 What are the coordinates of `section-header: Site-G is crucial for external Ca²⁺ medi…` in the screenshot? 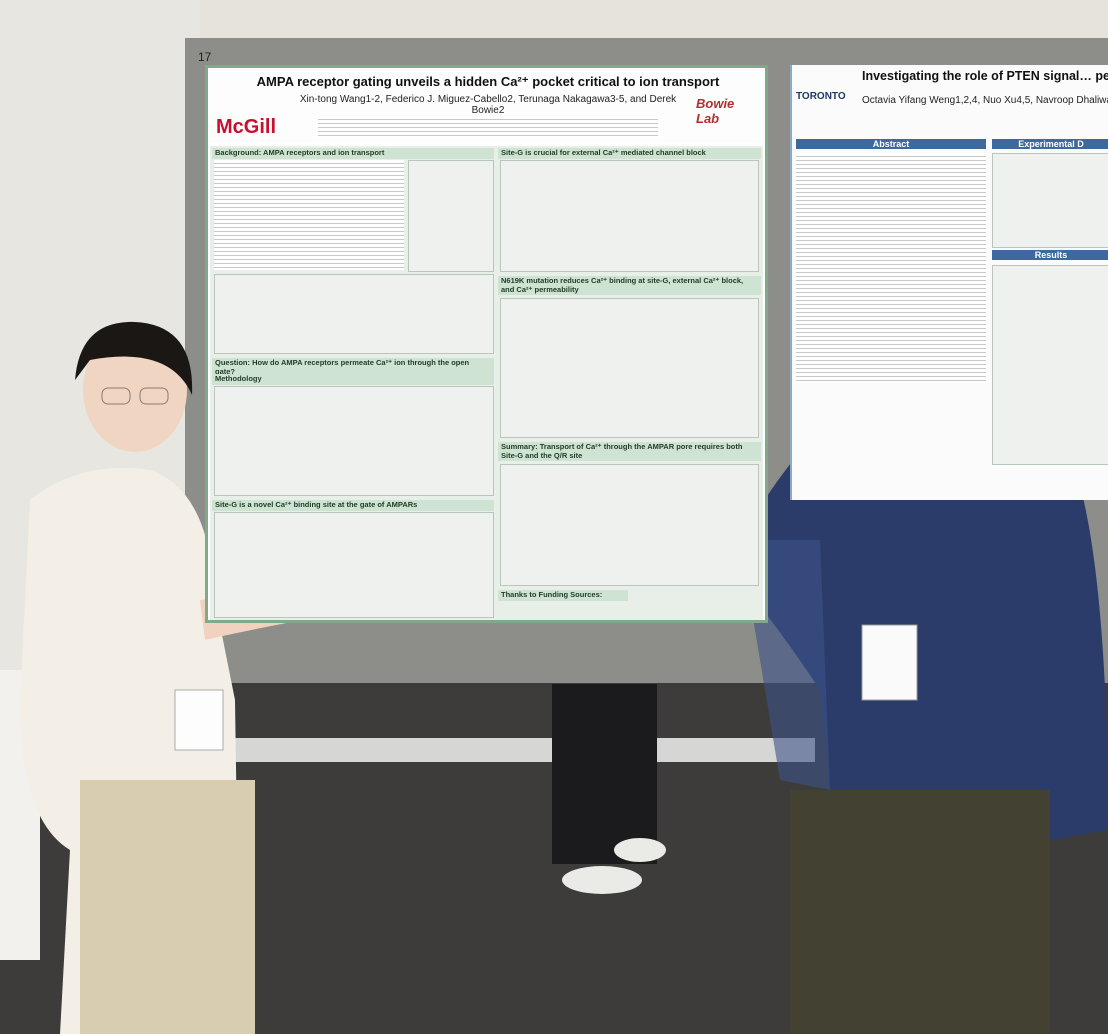 It's located at (629, 153).